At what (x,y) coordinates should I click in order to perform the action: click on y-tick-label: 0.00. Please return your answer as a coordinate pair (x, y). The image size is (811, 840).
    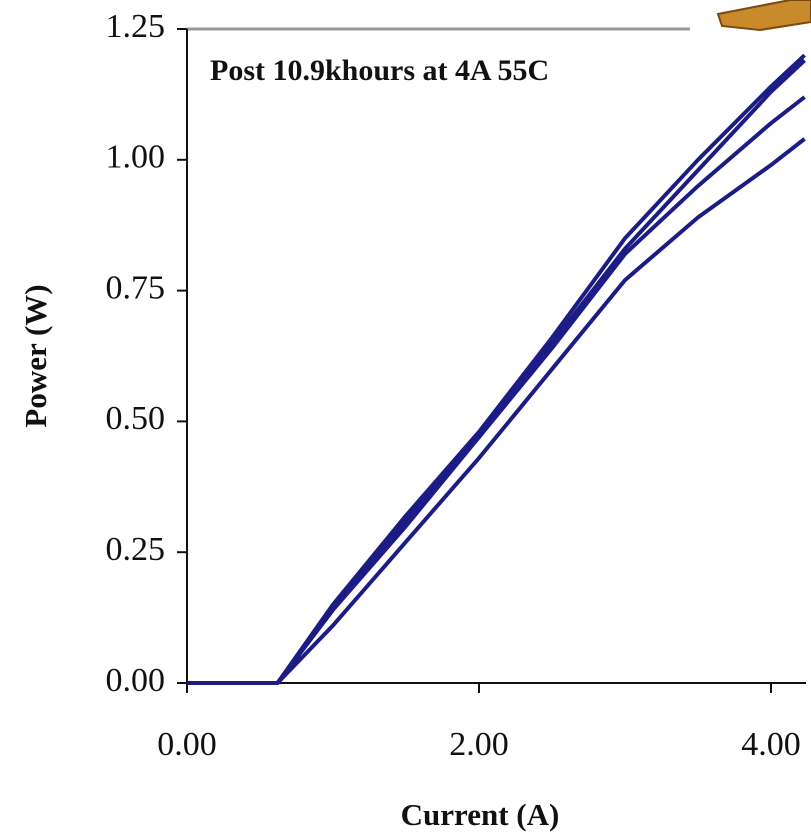
    Looking at the image, I should click on (136, 680).